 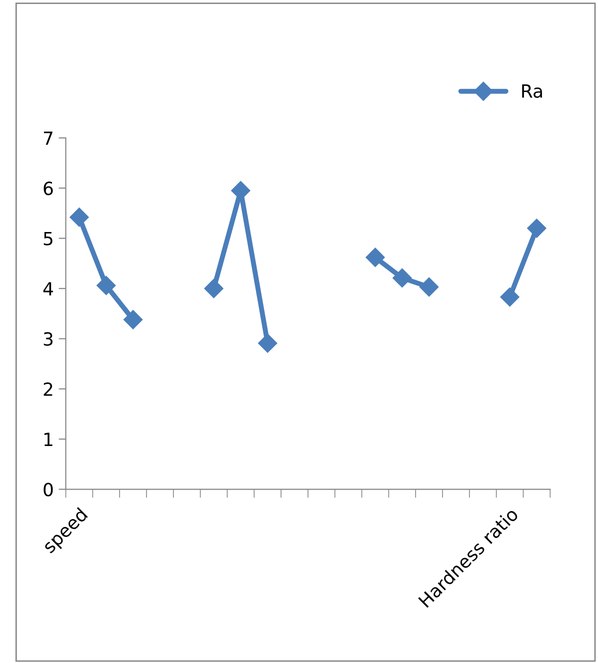 What do you see at coordinates (48, 489) in the screenshot?
I see `y-tick-label: 0` at bounding box center [48, 489].